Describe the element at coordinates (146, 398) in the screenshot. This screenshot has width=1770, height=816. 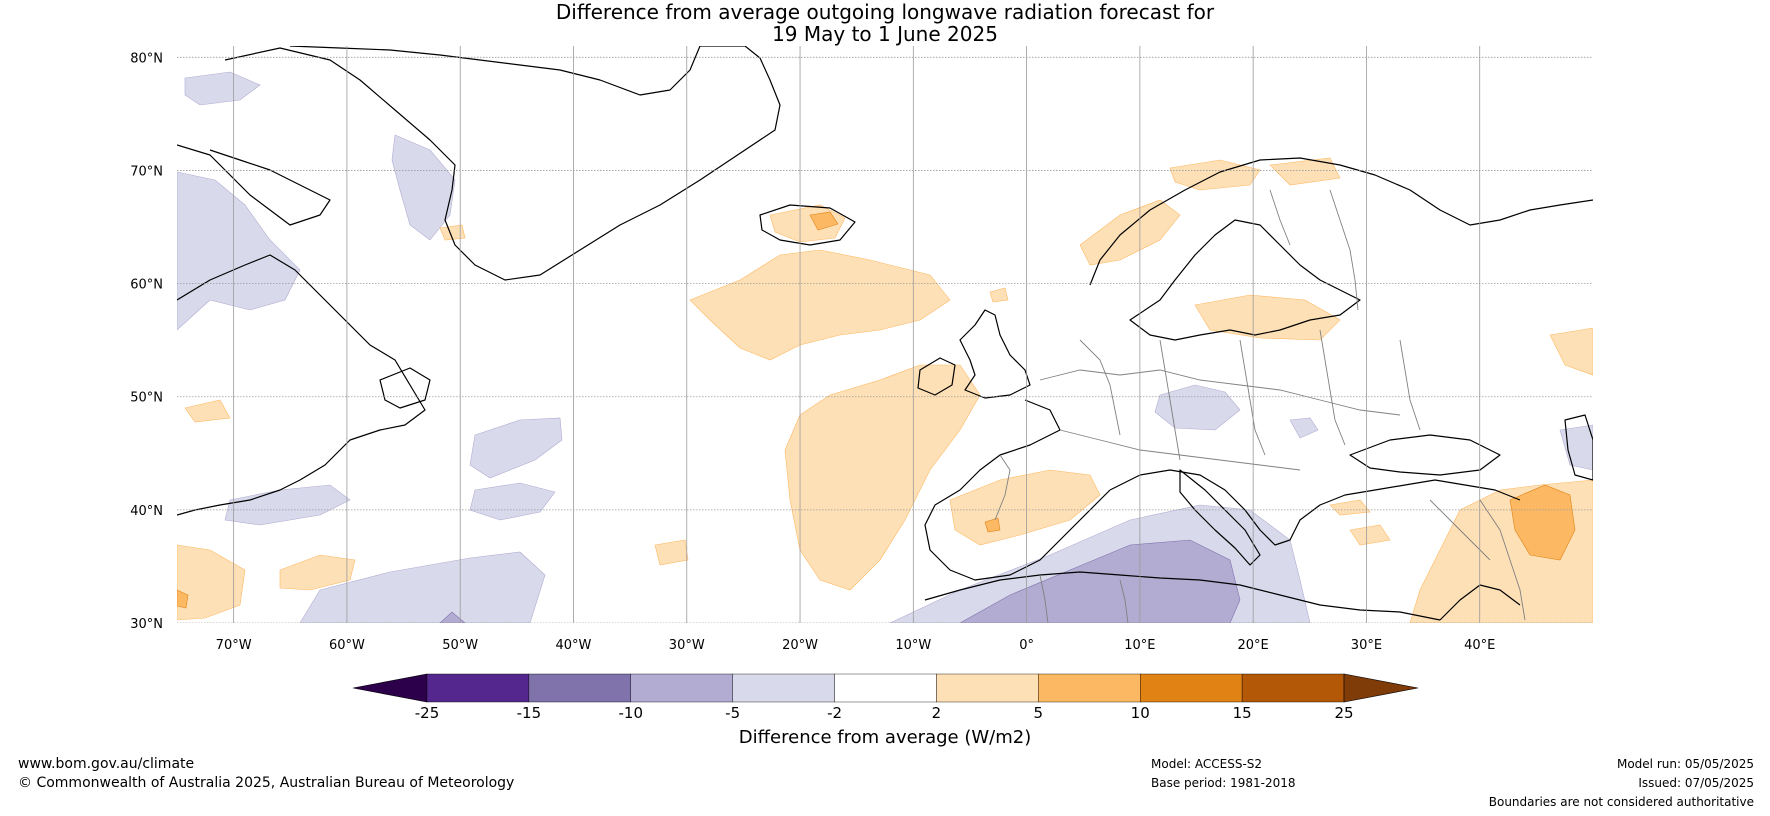
I see `lat-tick-label: 50°N` at that location.